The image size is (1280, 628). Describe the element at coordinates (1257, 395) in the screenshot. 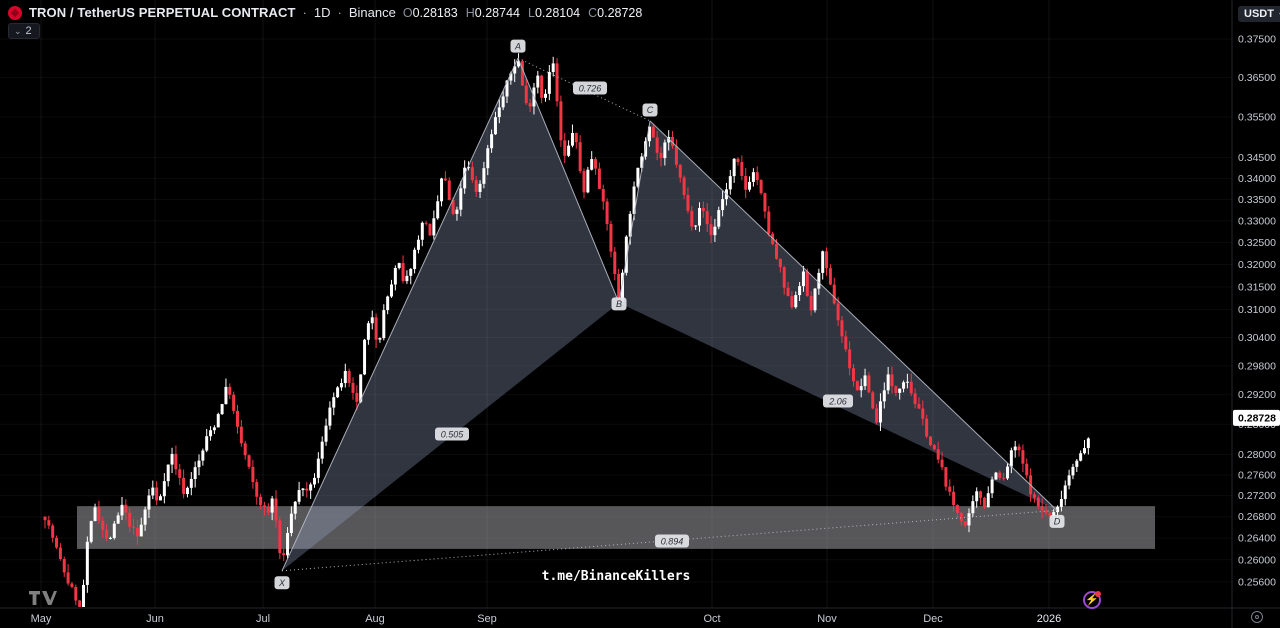

I see `svg-text: 0.29200` at that location.